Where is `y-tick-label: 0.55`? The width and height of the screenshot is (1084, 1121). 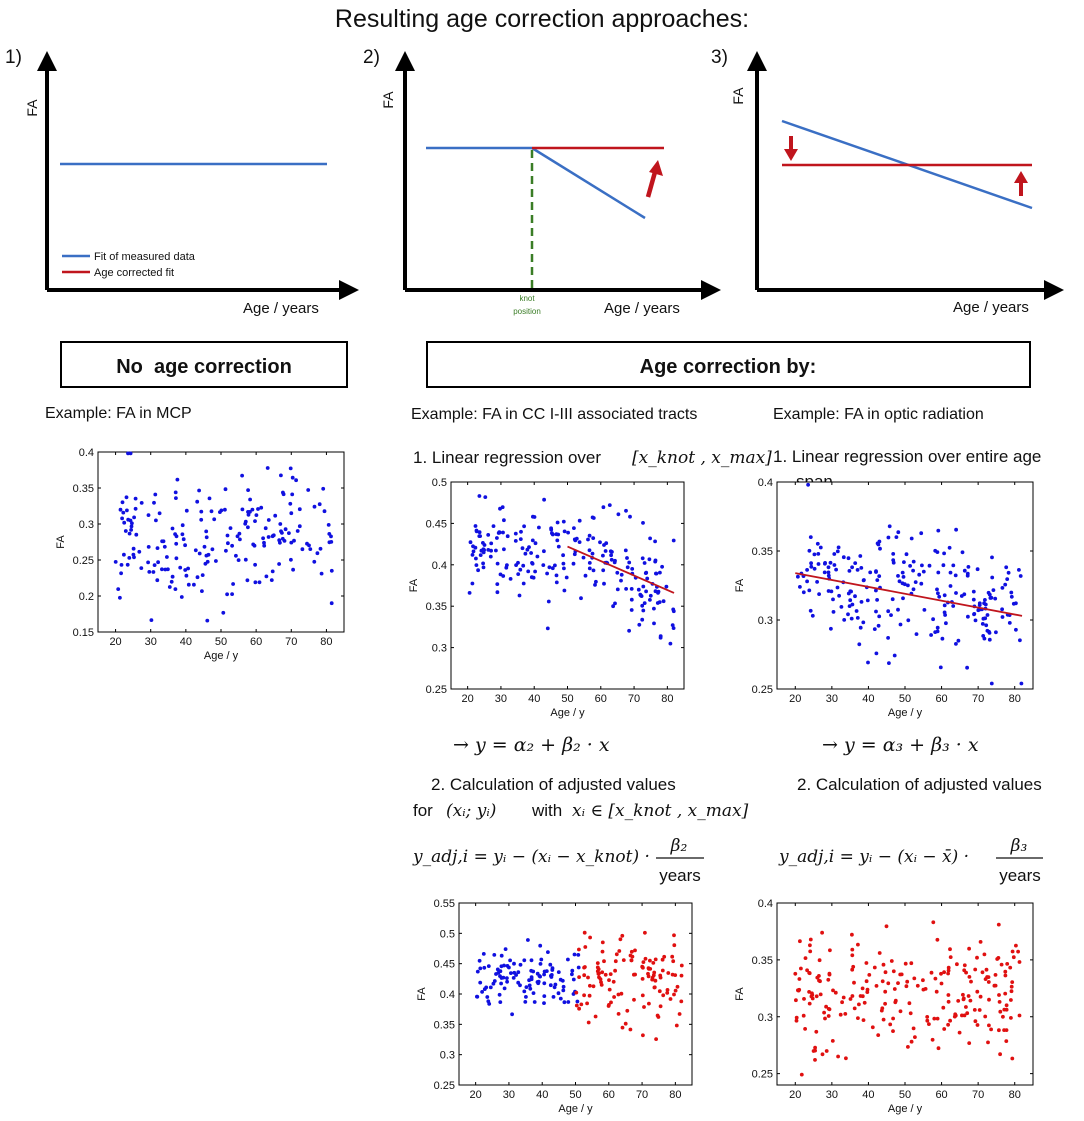 y-tick-label: 0.55 is located at coordinates (444, 904).